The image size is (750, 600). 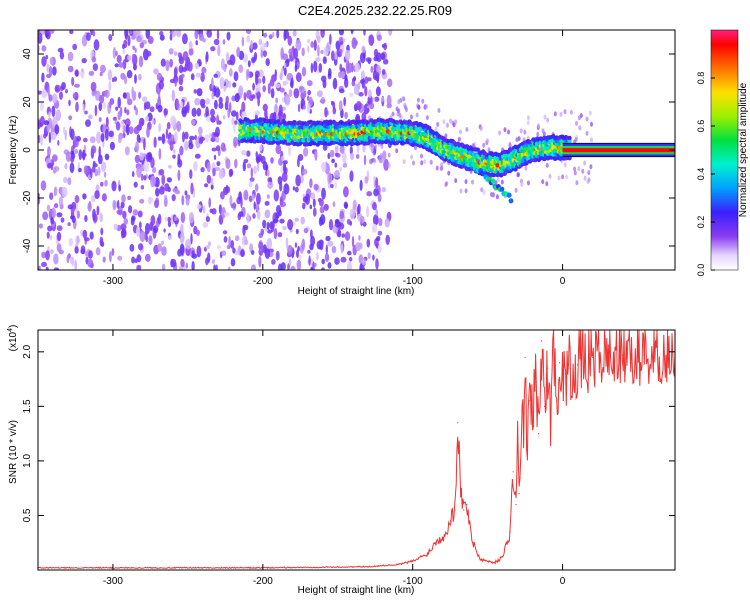 I want to click on colorbar-ticks: 0.0 0.2 0.4 0.6 0.8, so click(x=705, y=174).